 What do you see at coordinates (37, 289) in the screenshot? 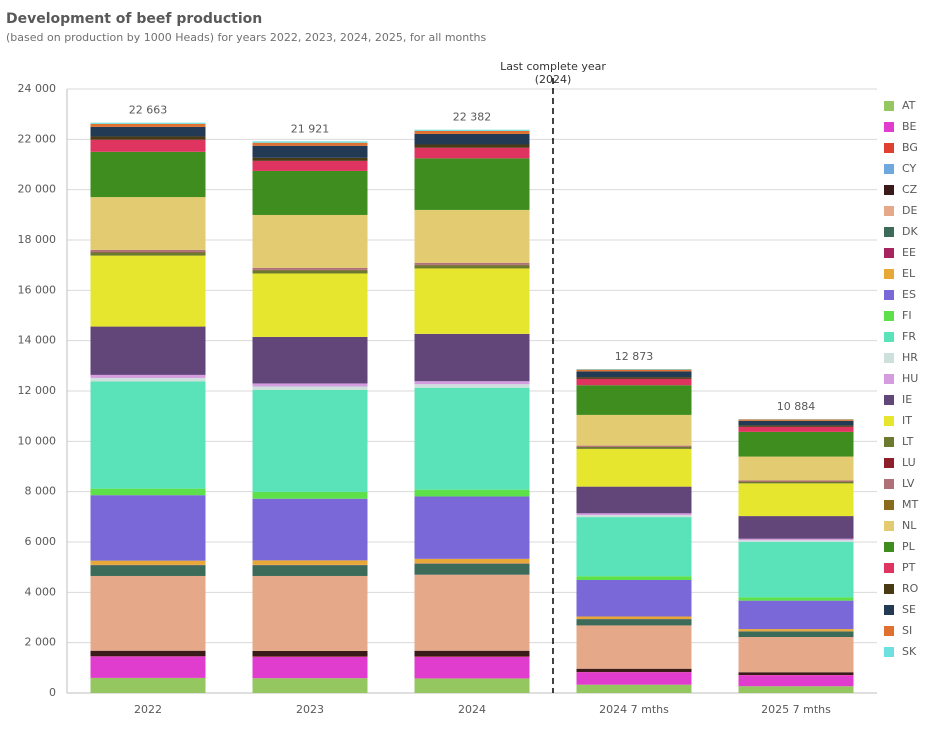
I see `y-tick-label: 16 000` at bounding box center [37, 289].